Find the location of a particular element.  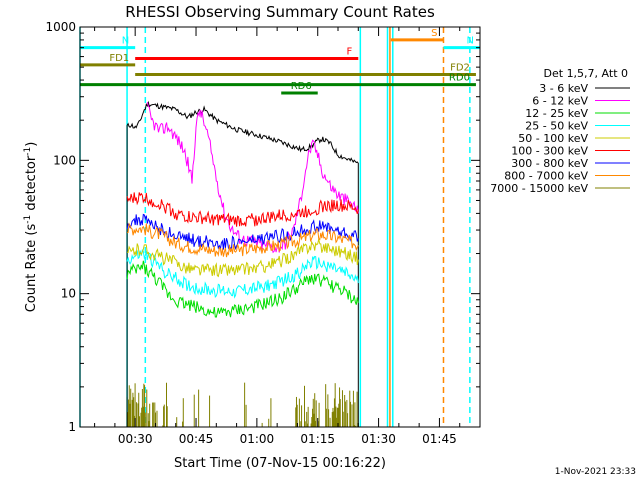

legend-label-1: 6 - 12 keV is located at coordinates (560, 101).